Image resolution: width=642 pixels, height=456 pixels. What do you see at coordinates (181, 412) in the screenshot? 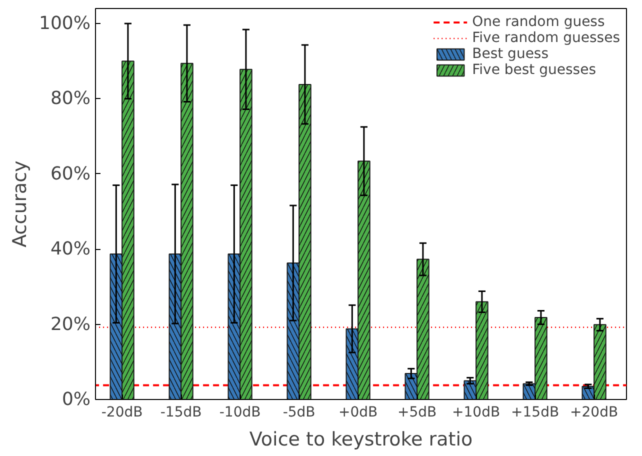
I see `x-tick-label: -15dB` at bounding box center [181, 412].